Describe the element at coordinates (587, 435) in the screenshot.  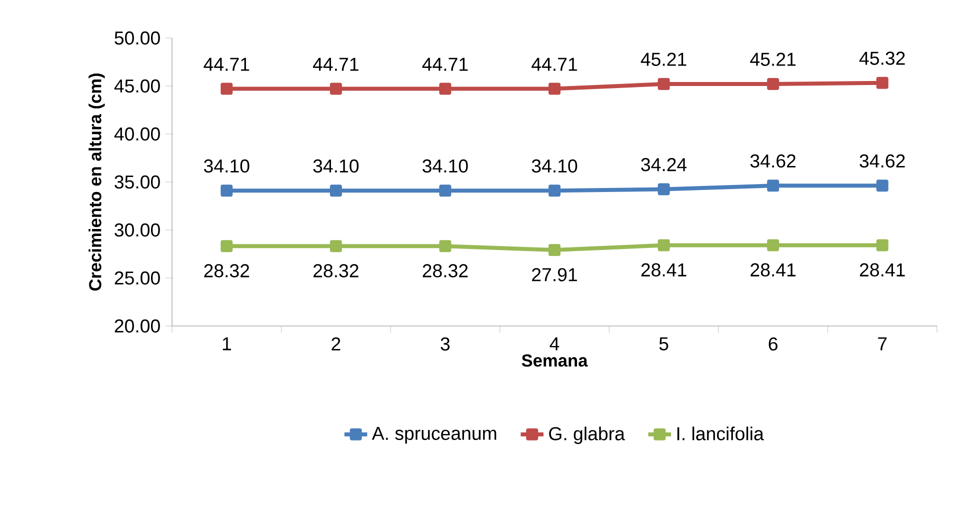
I see `legend-label: G. glabra` at that location.